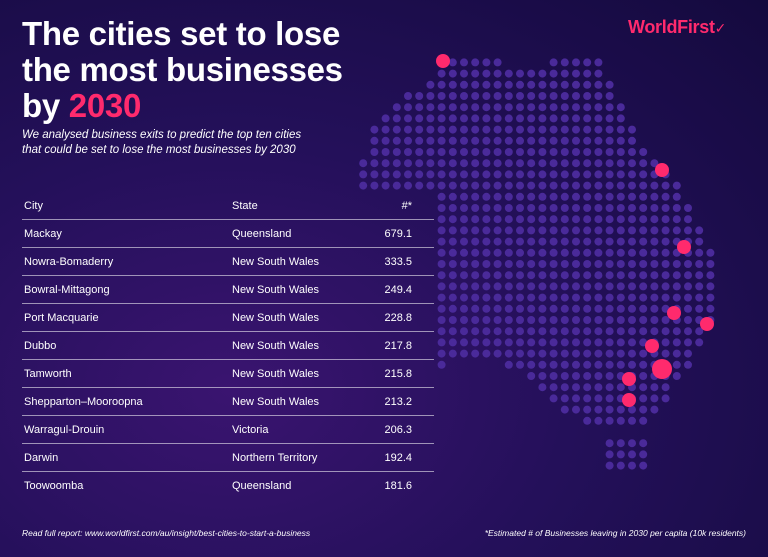  What do you see at coordinates (126, 233) in the screenshot?
I see `cell-city: Mackay` at bounding box center [126, 233].